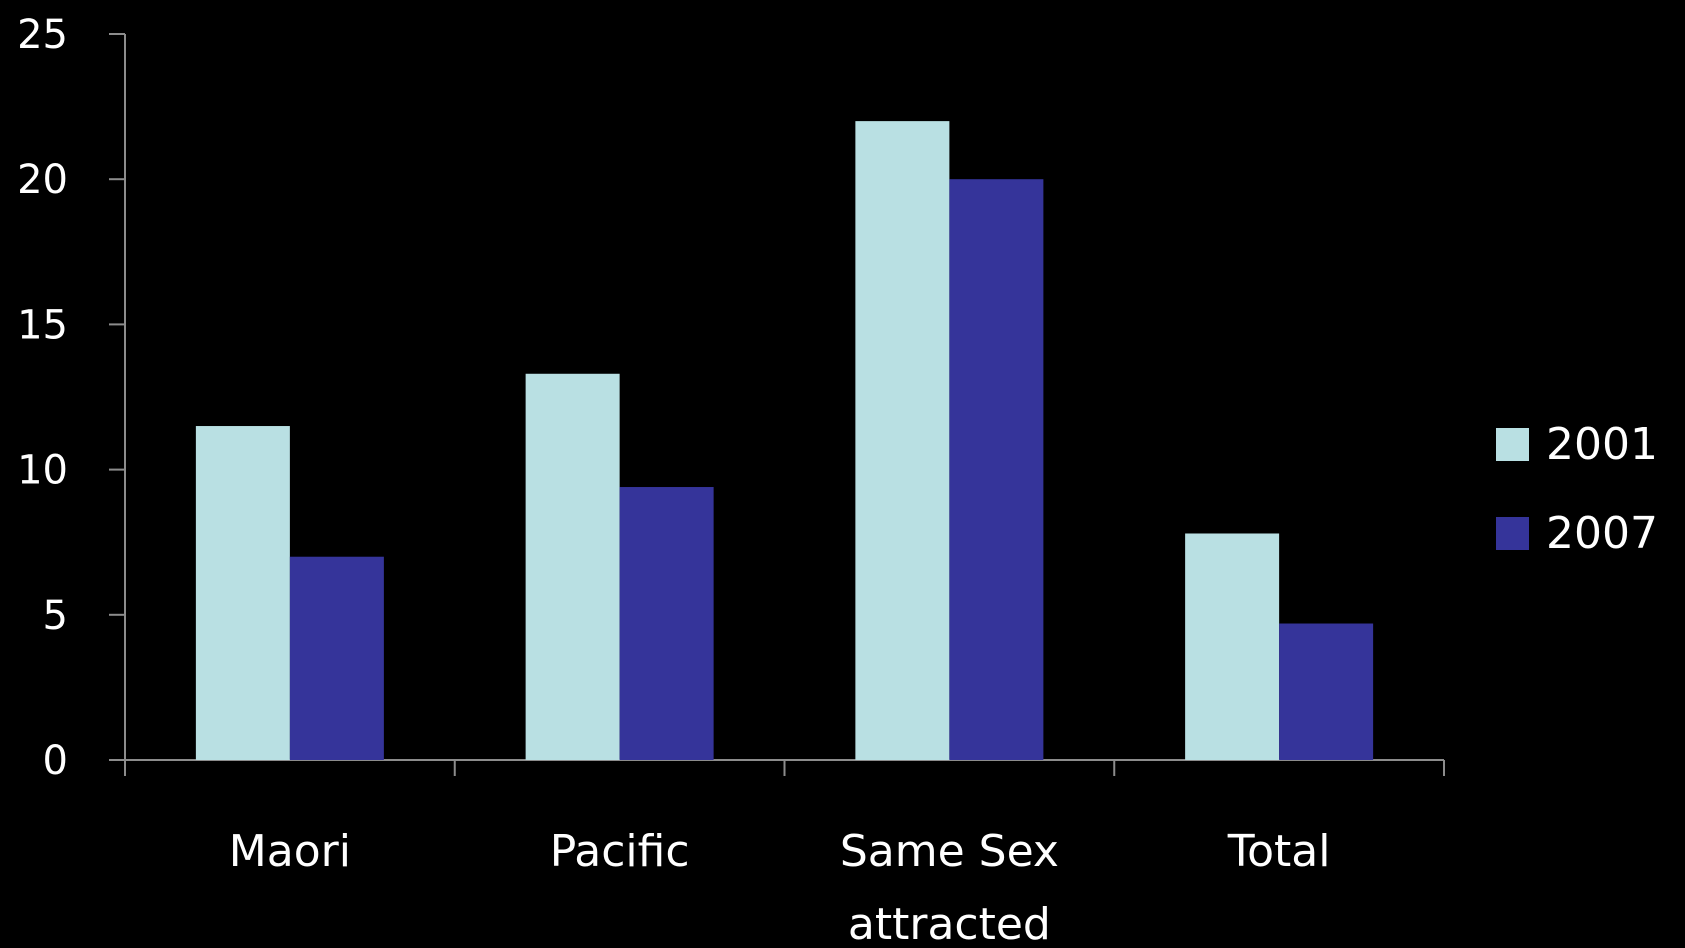  Describe the element at coordinates (55, 761) in the screenshot. I see `y-tick-label: 0` at that location.